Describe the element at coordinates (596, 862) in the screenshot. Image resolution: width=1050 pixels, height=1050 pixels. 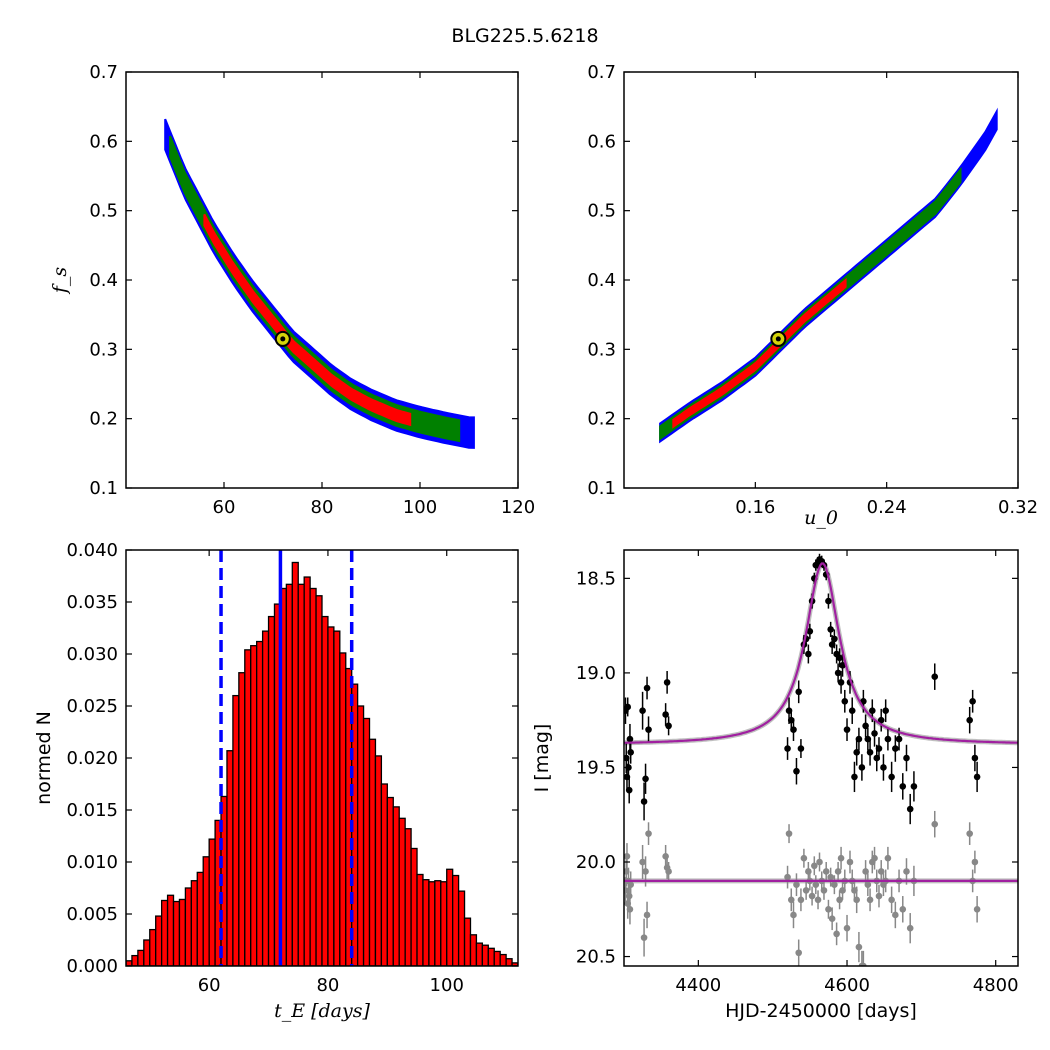
I see `y-tick-label: 20.0` at that location.